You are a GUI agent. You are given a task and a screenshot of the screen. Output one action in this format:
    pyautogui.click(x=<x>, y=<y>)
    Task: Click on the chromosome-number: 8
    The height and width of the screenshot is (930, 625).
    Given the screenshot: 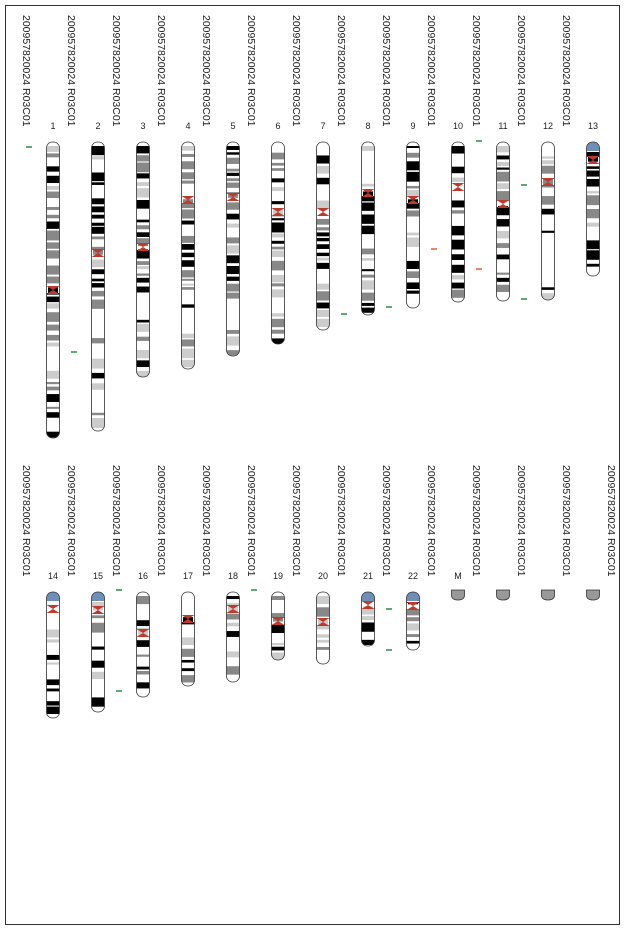 What is the action you would take?
    pyautogui.click(x=367, y=126)
    